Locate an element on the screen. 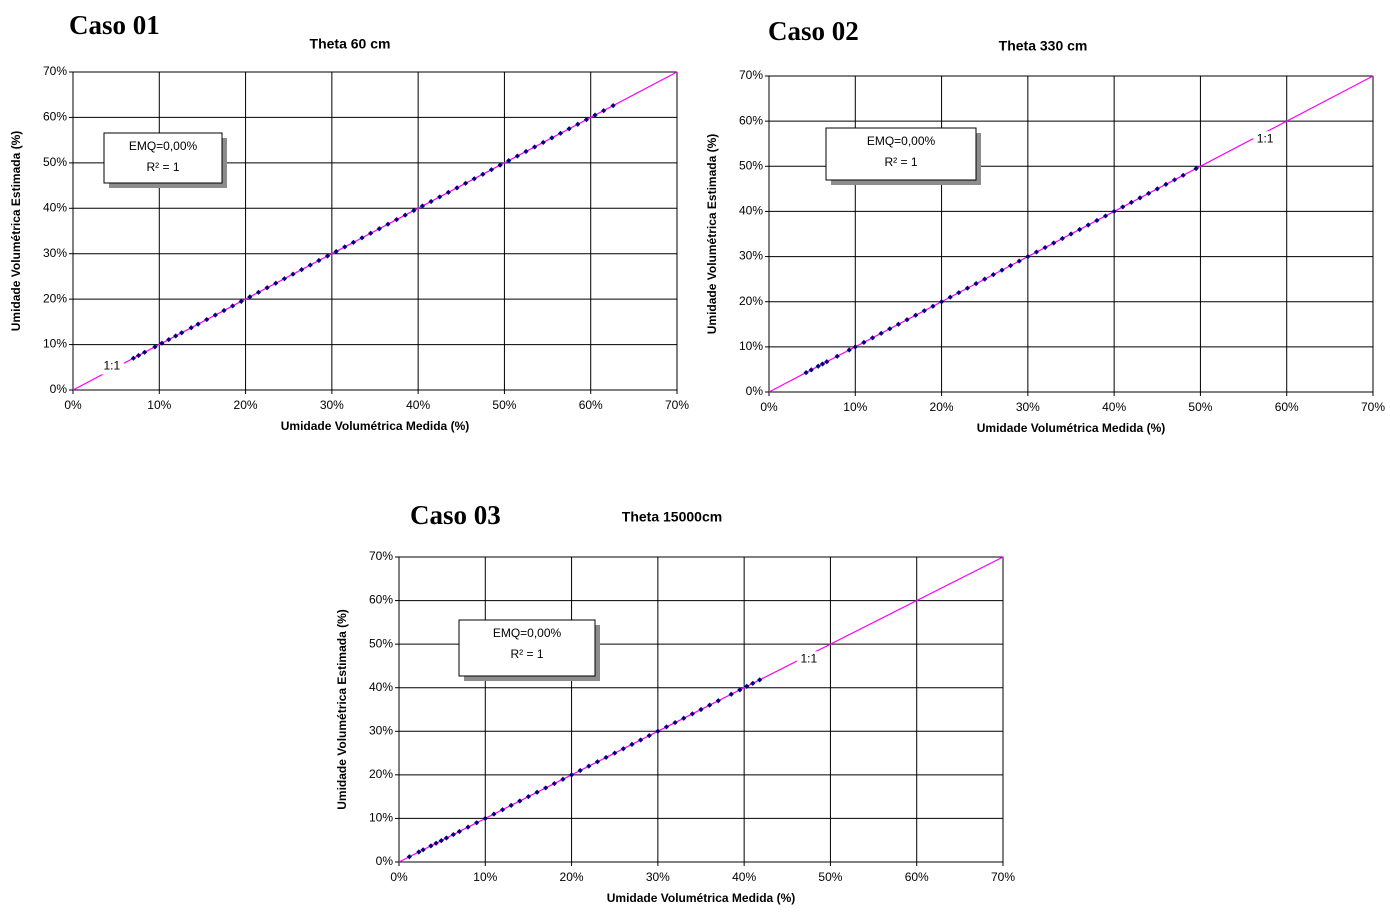 This screenshot has width=1390, height=918. annotation-text: EMQ=0,00% is located at coordinates (901, 141).